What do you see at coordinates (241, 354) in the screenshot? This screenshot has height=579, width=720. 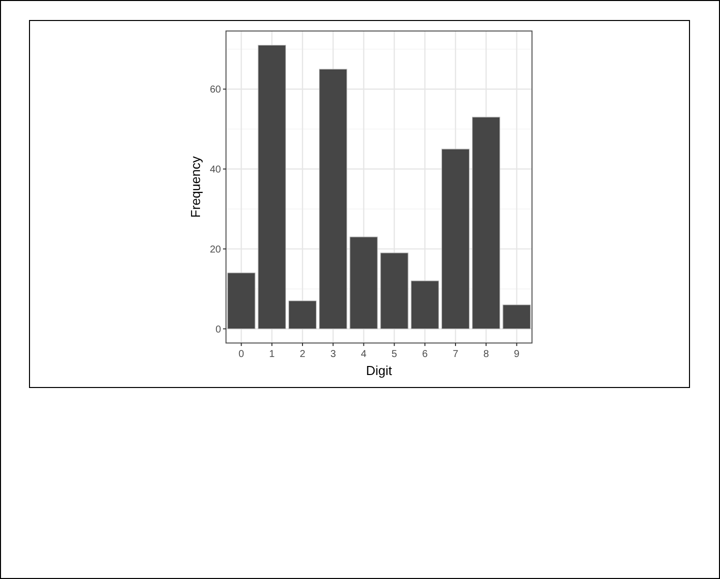 I see `x-tick-label: 0` at bounding box center [241, 354].